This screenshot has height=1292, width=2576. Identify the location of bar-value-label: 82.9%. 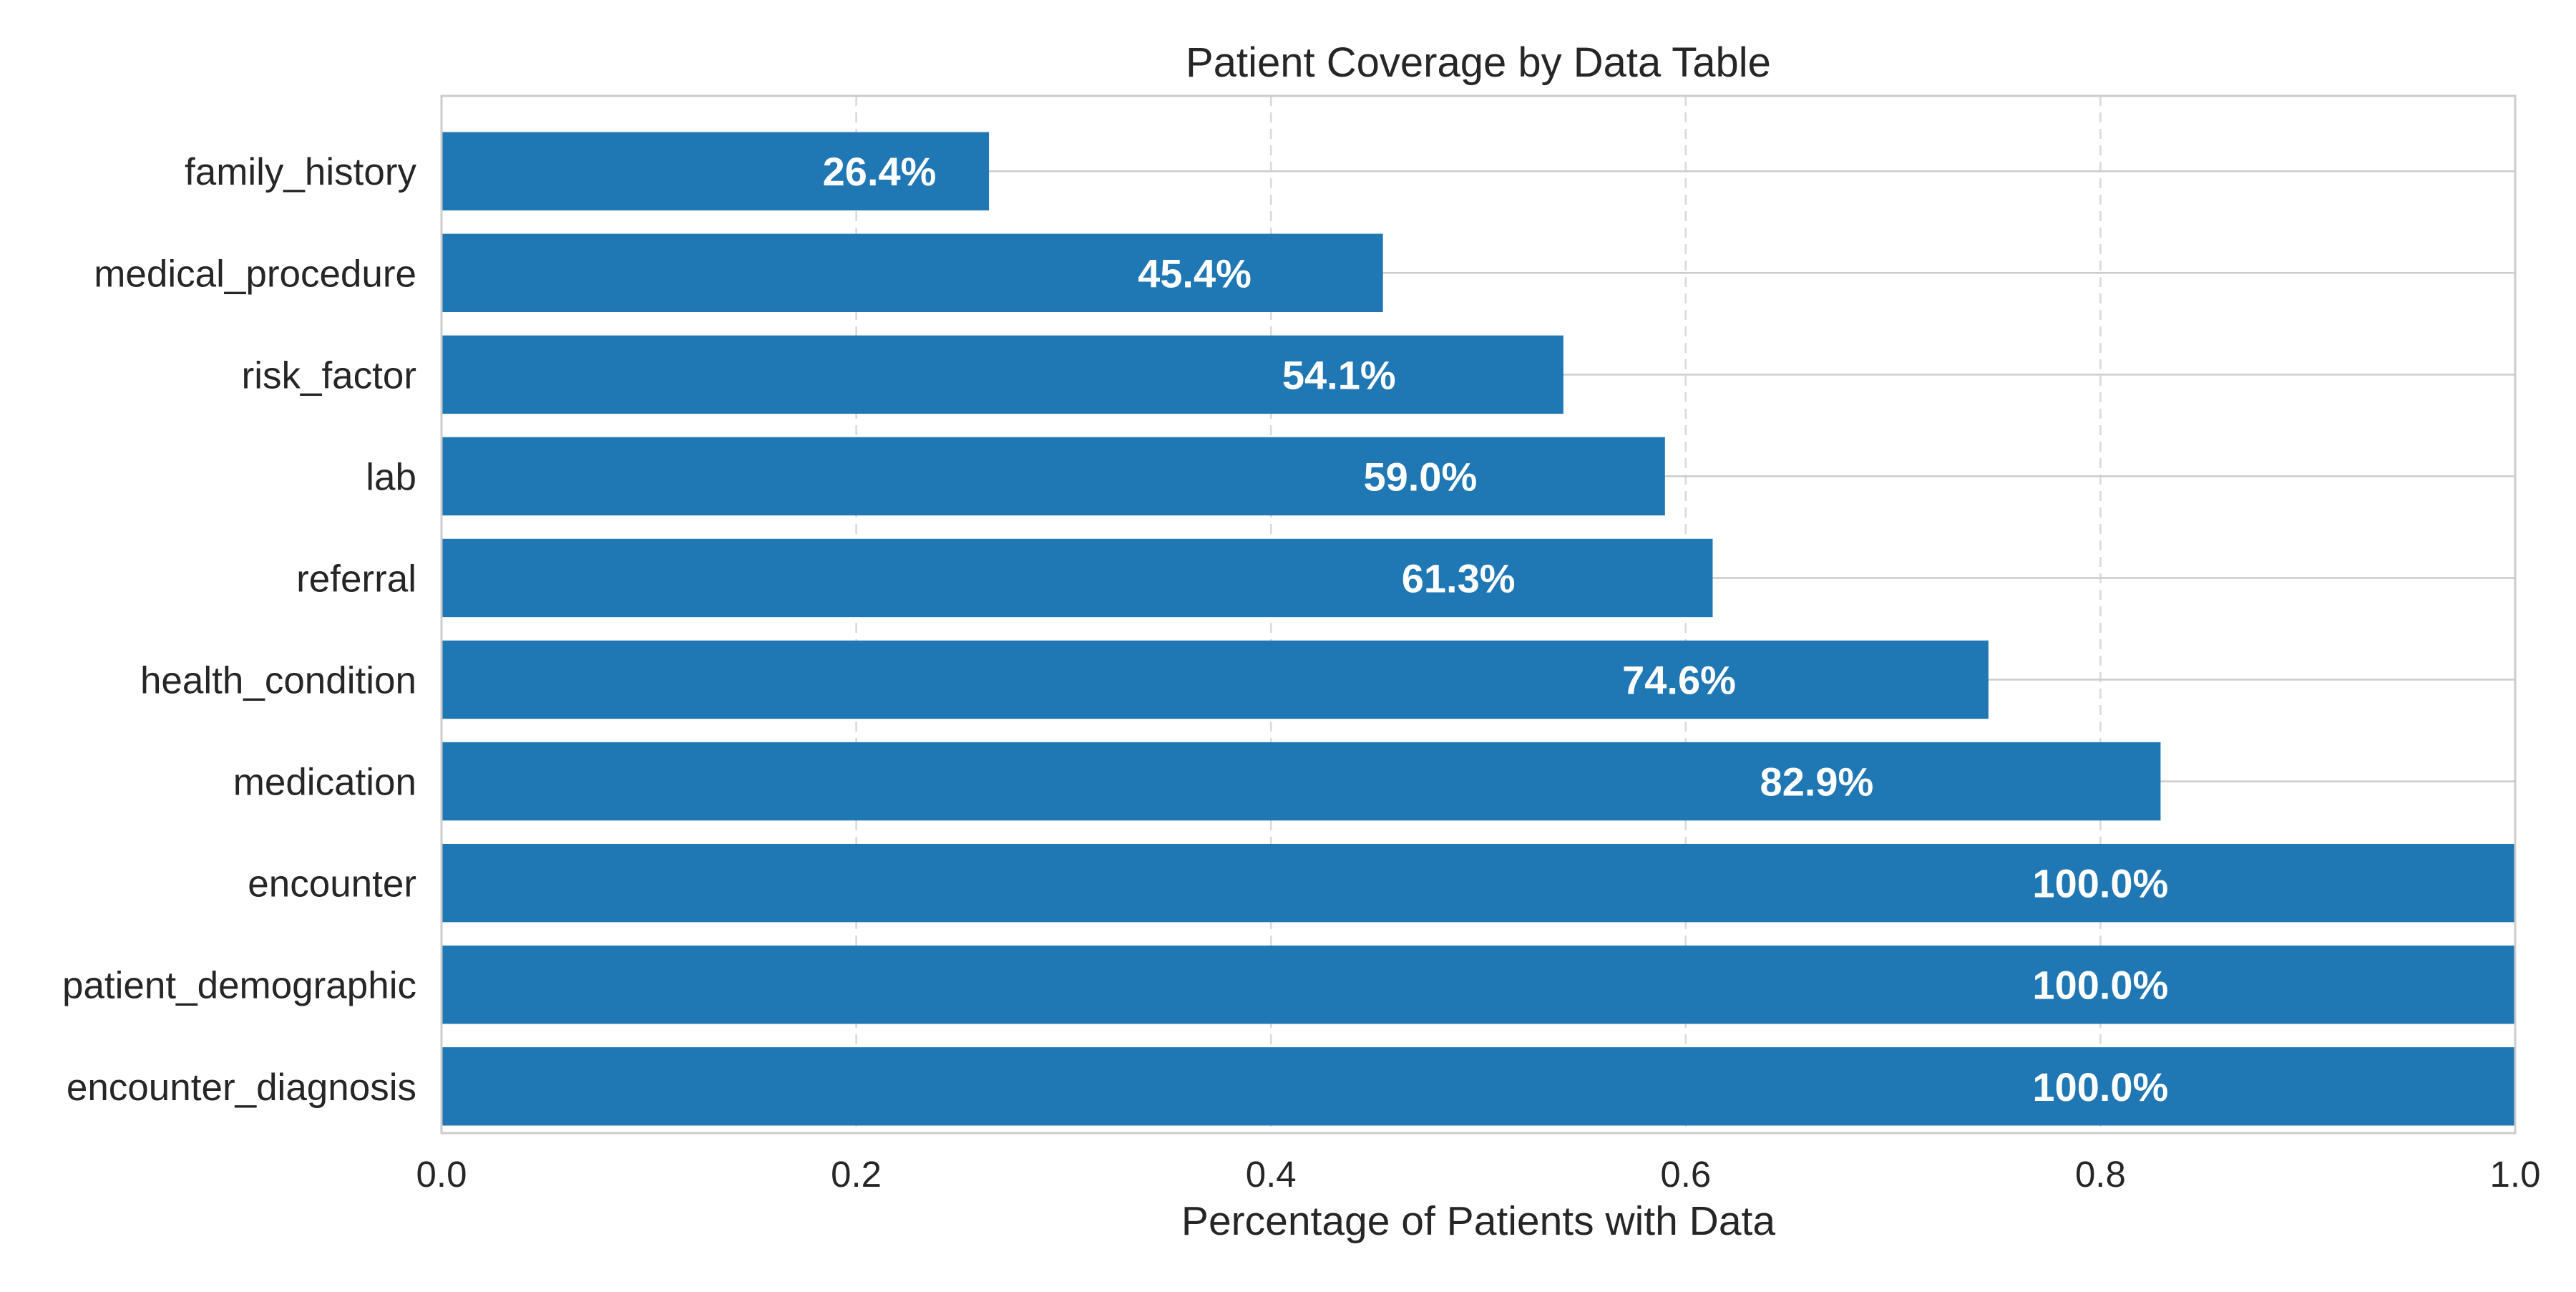
(1817, 782).